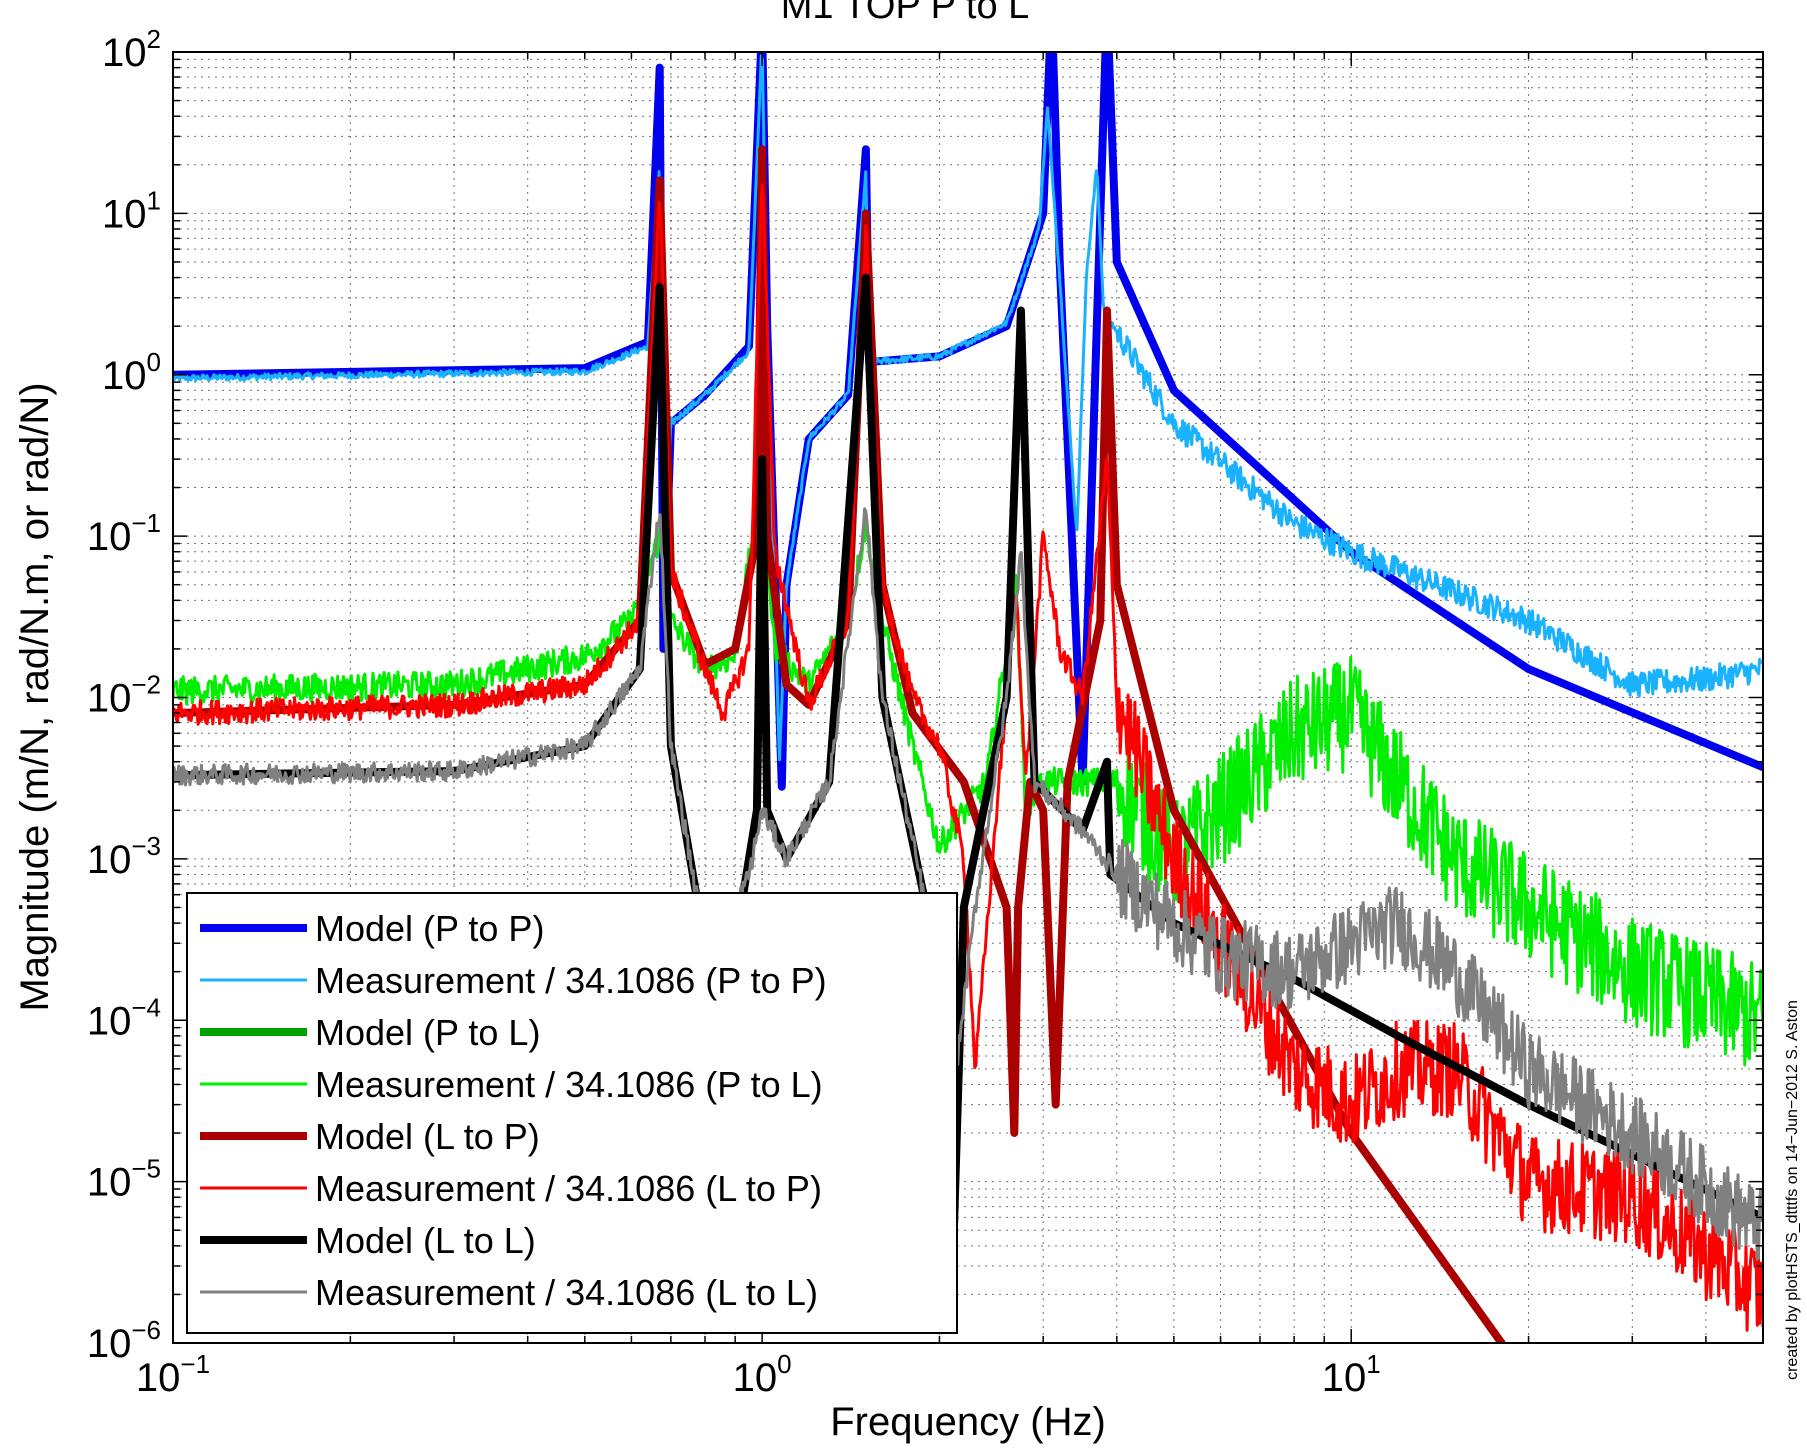 The width and height of the screenshot is (1807, 1452). What do you see at coordinates (131, 210) in the screenshot?
I see `y-tick-label: 10¹` at bounding box center [131, 210].